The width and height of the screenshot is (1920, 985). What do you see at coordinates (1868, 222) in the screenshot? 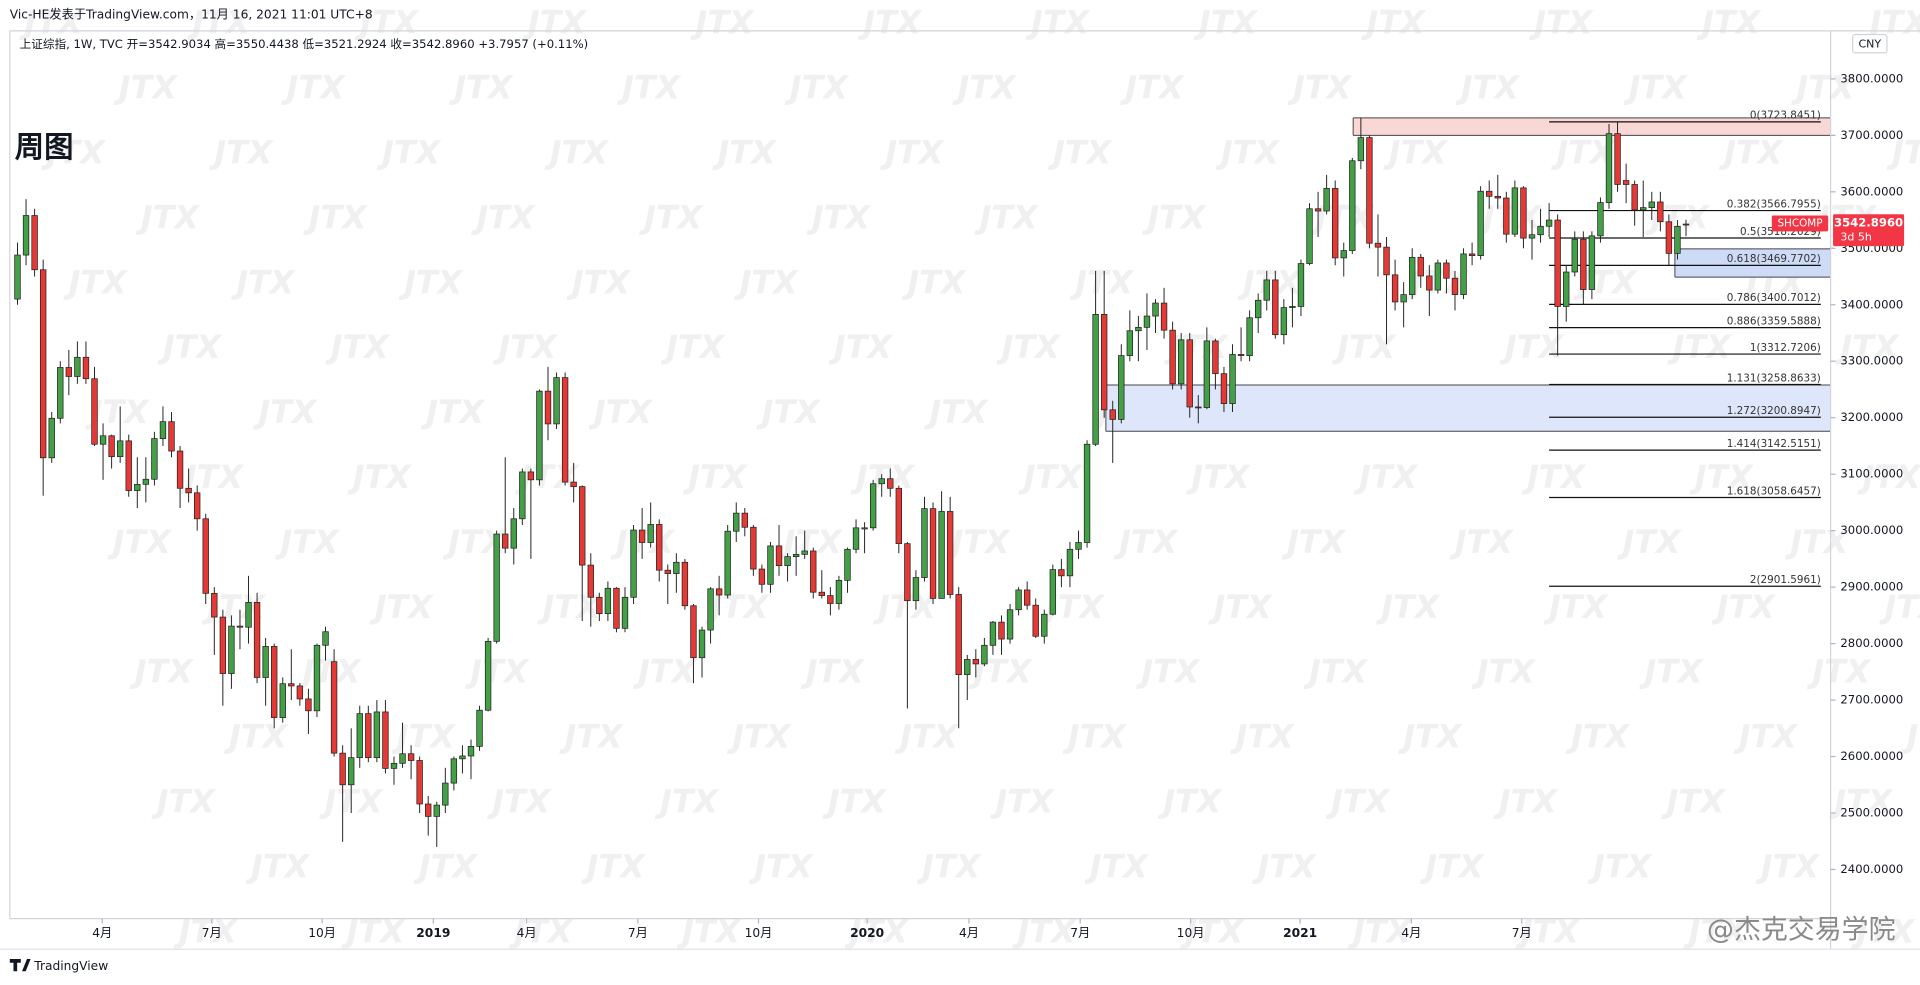
I see `last-price: 3542.8960` at bounding box center [1868, 222].